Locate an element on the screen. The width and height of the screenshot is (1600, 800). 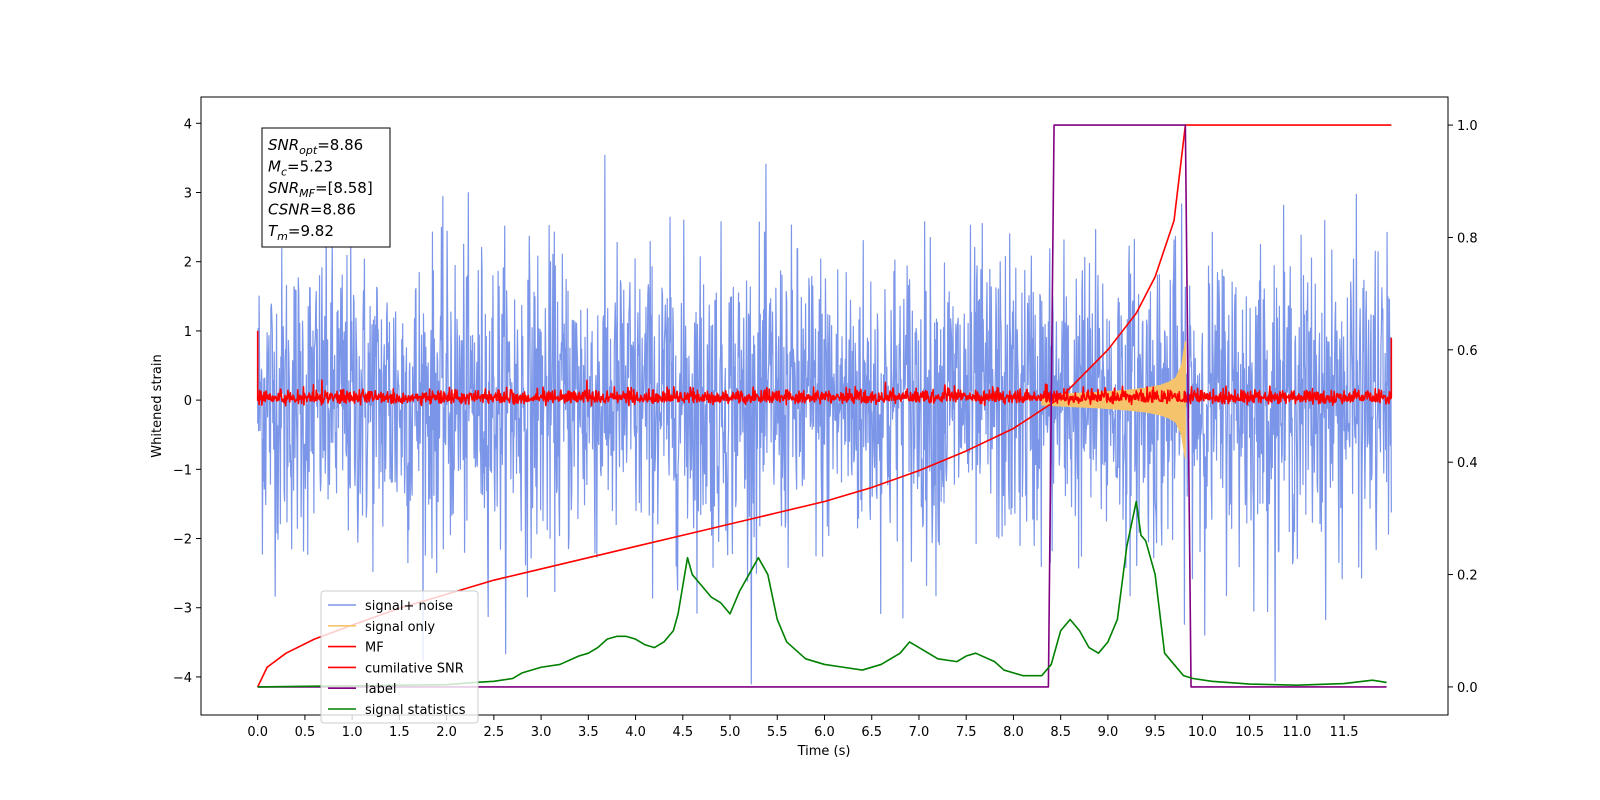
x-tick-label: 8.0 is located at coordinates (1013, 732).